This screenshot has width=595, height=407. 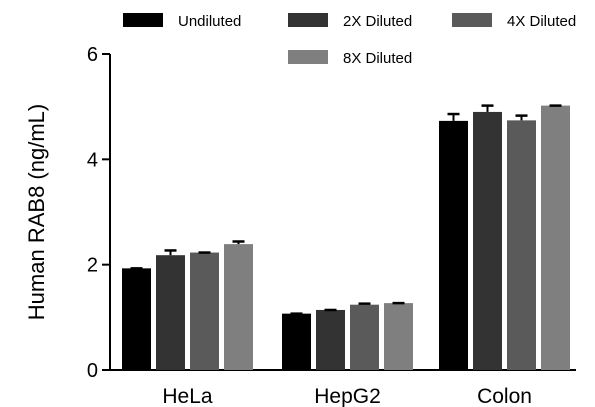 I want to click on y-tick-label: 2, so click(x=92, y=266).